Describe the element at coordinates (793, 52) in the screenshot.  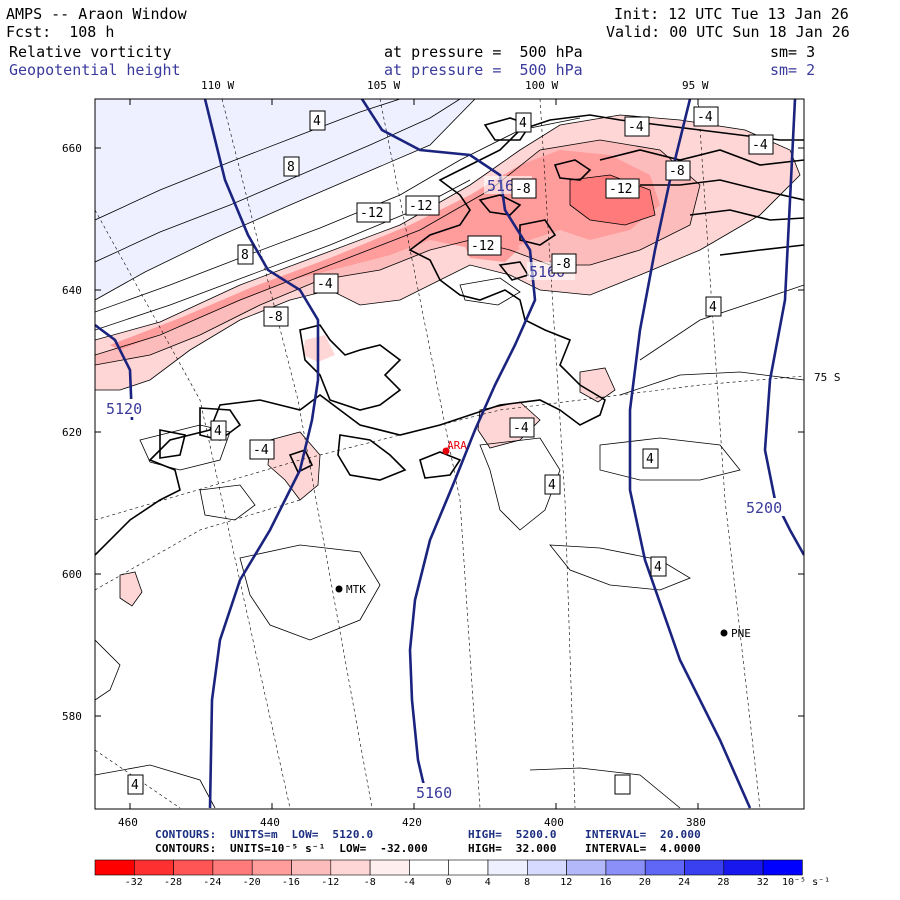
I see `field1-smoothing: sm= 3` at that location.